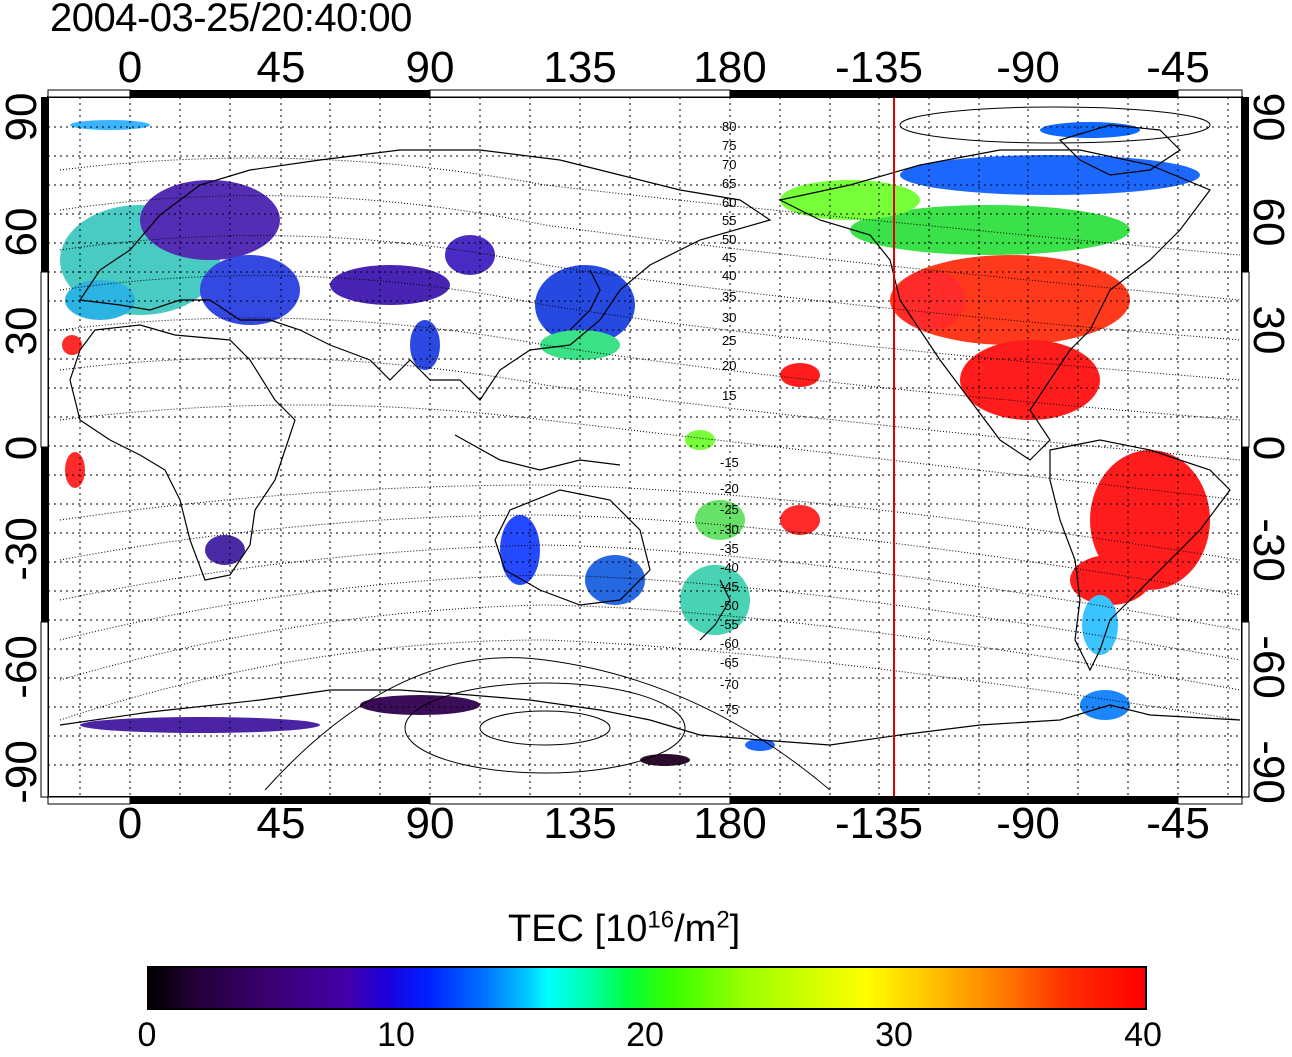 The width and height of the screenshot is (1292, 1057). What do you see at coordinates (730, 823) in the screenshot?
I see `bottom-lon-tick: 180` at bounding box center [730, 823].